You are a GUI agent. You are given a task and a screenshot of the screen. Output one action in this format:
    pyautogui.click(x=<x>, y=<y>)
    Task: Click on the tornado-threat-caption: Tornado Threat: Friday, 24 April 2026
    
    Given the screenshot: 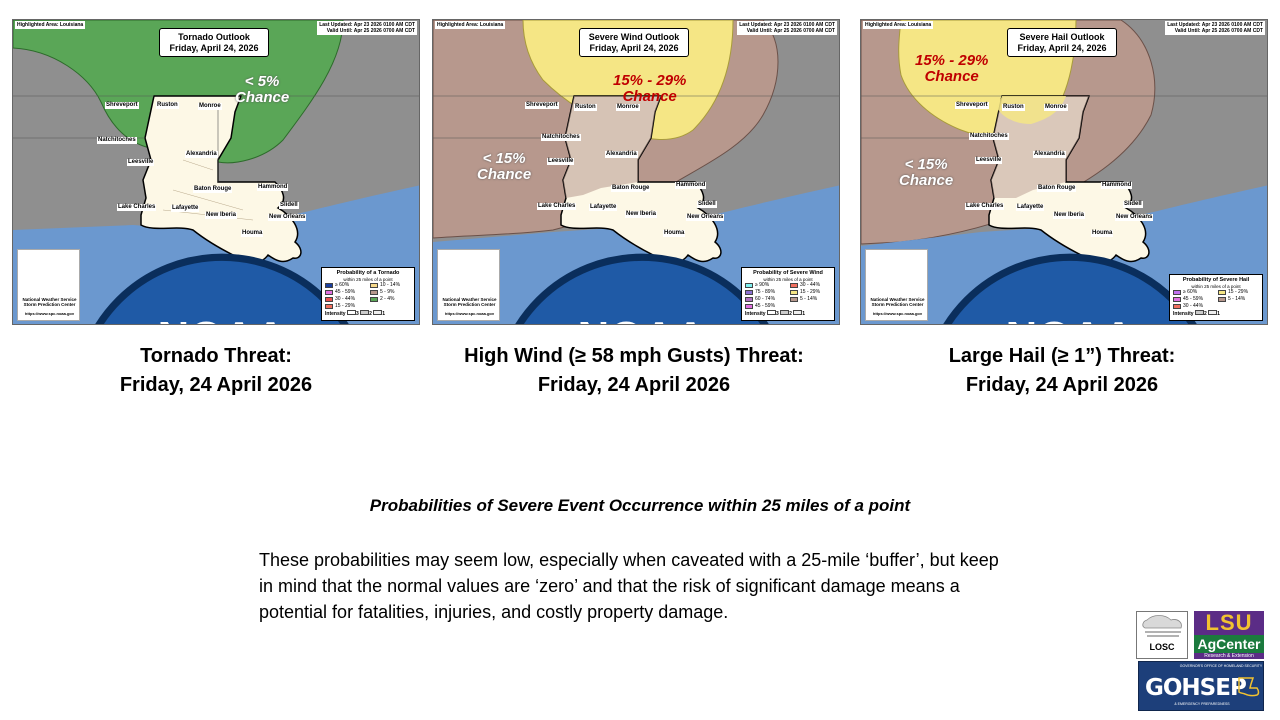 What is the action you would take?
    pyautogui.click(x=216, y=371)
    